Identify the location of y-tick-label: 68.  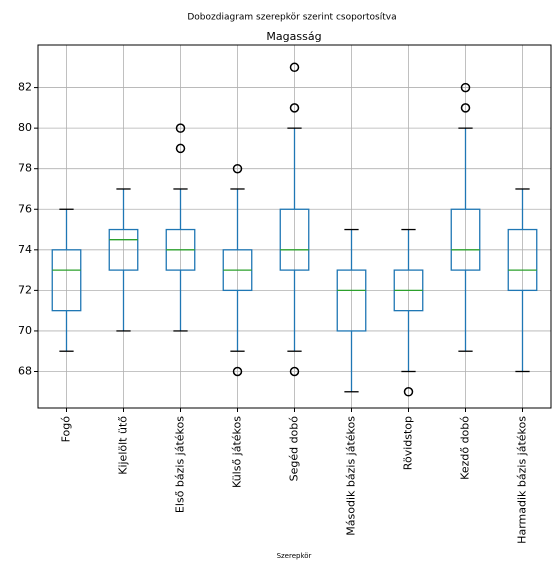
(25, 370).